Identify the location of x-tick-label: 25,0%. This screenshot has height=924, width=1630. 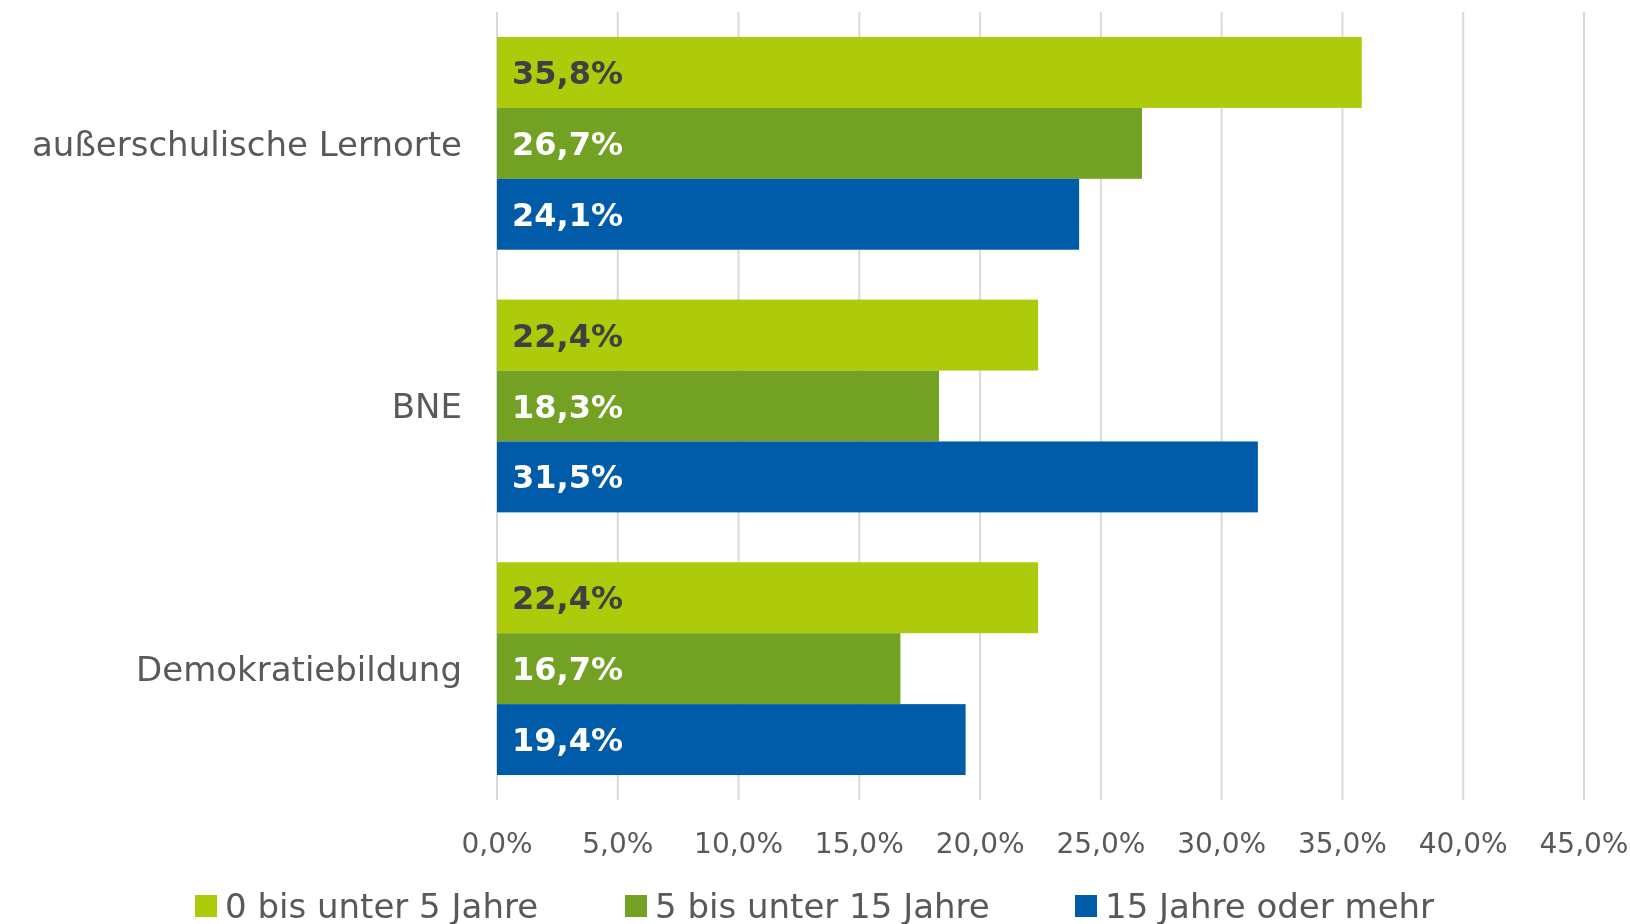
(1101, 844).